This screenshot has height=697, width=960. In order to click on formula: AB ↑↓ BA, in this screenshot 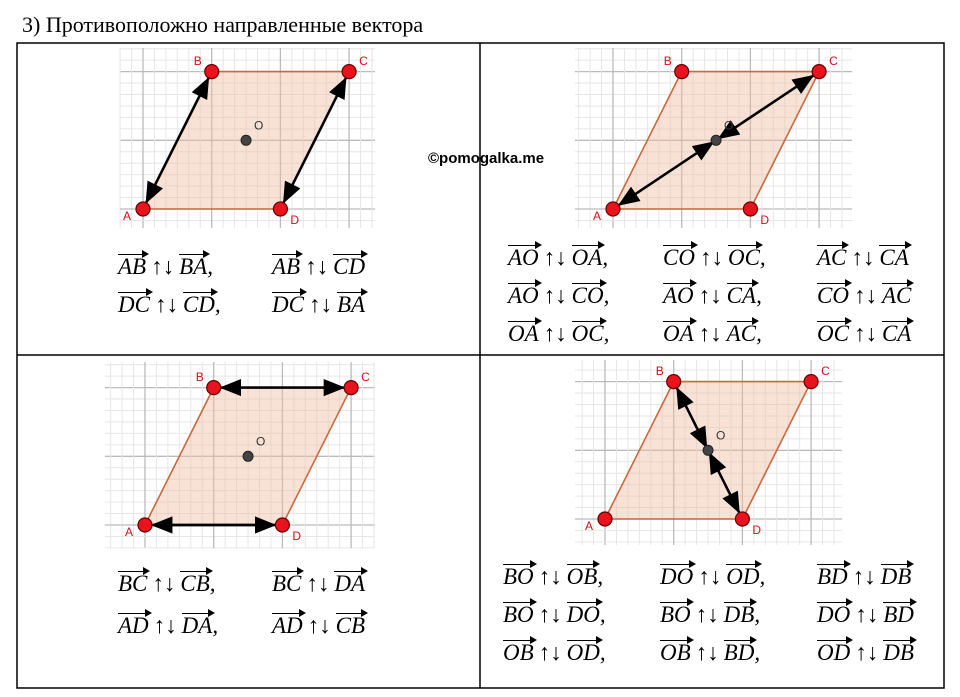, I will do `click(165, 265)`.